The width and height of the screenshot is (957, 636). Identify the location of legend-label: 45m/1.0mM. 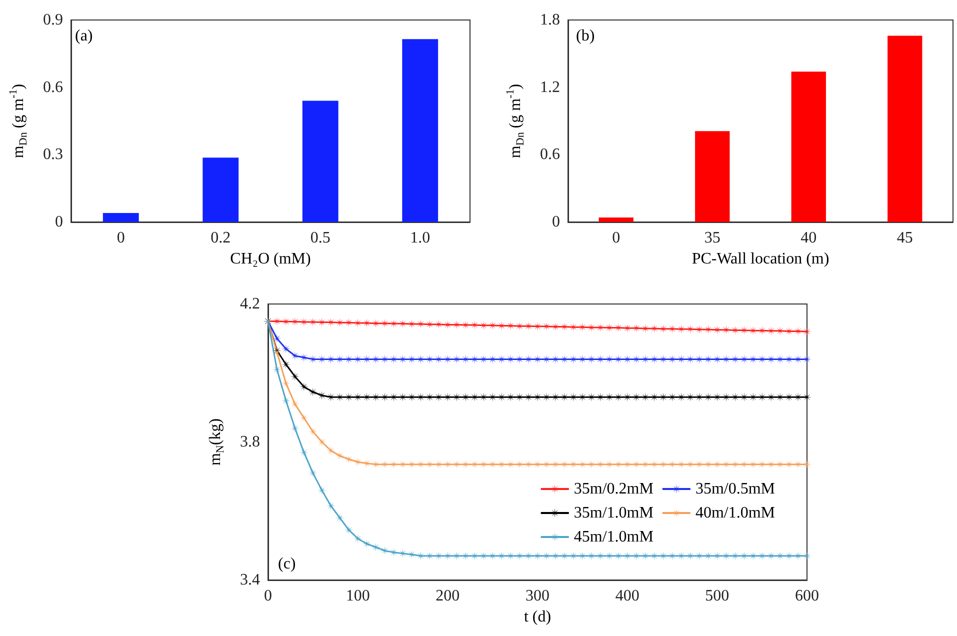
(614, 537).